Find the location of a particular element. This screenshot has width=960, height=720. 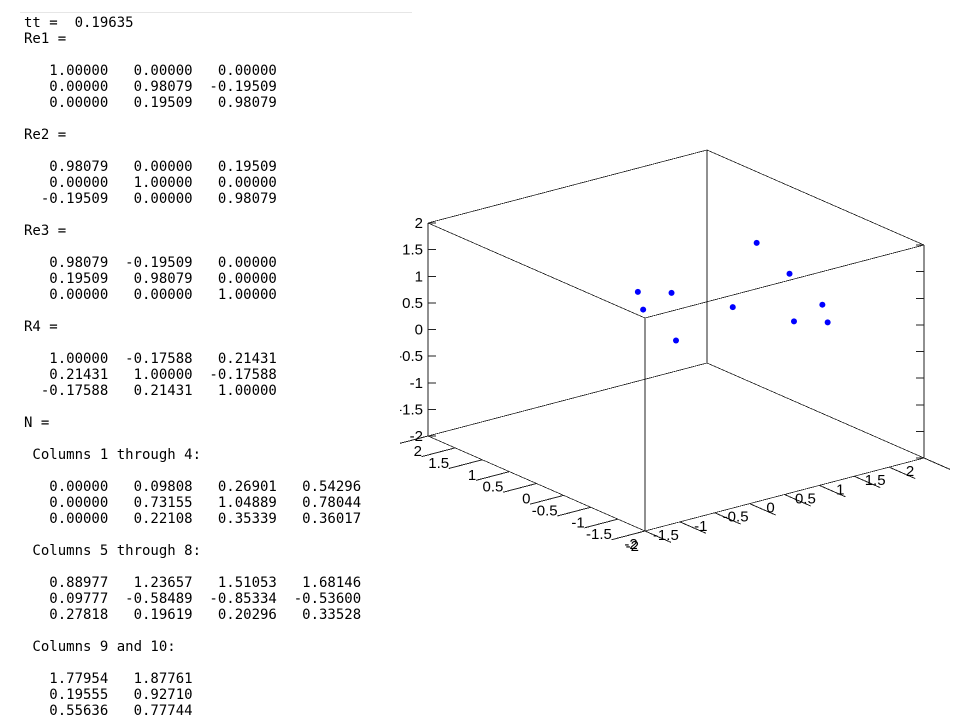

console-line: 0.00000 0.19509 0.98079 is located at coordinates (150, 103).